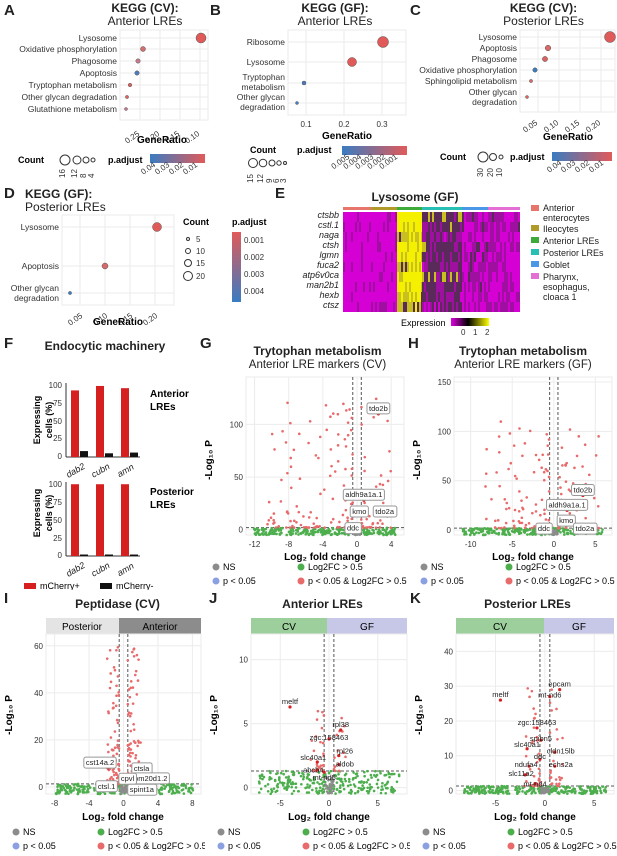 This screenshot has width=617, height=856. Describe the element at coordinates (142, 789) in the screenshot. I see `label-box` at that location.